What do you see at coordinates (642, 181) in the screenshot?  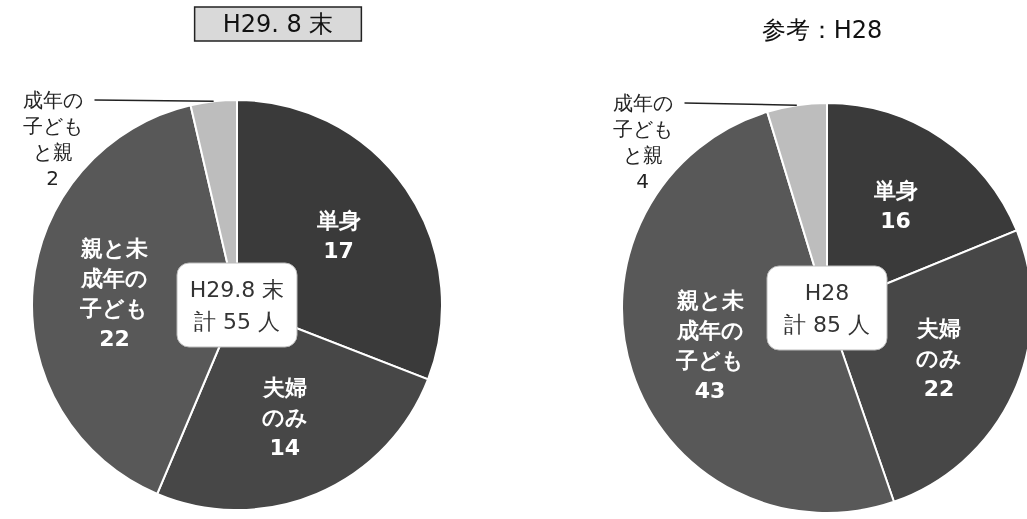 I see `data-label: 4` at bounding box center [642, 181].